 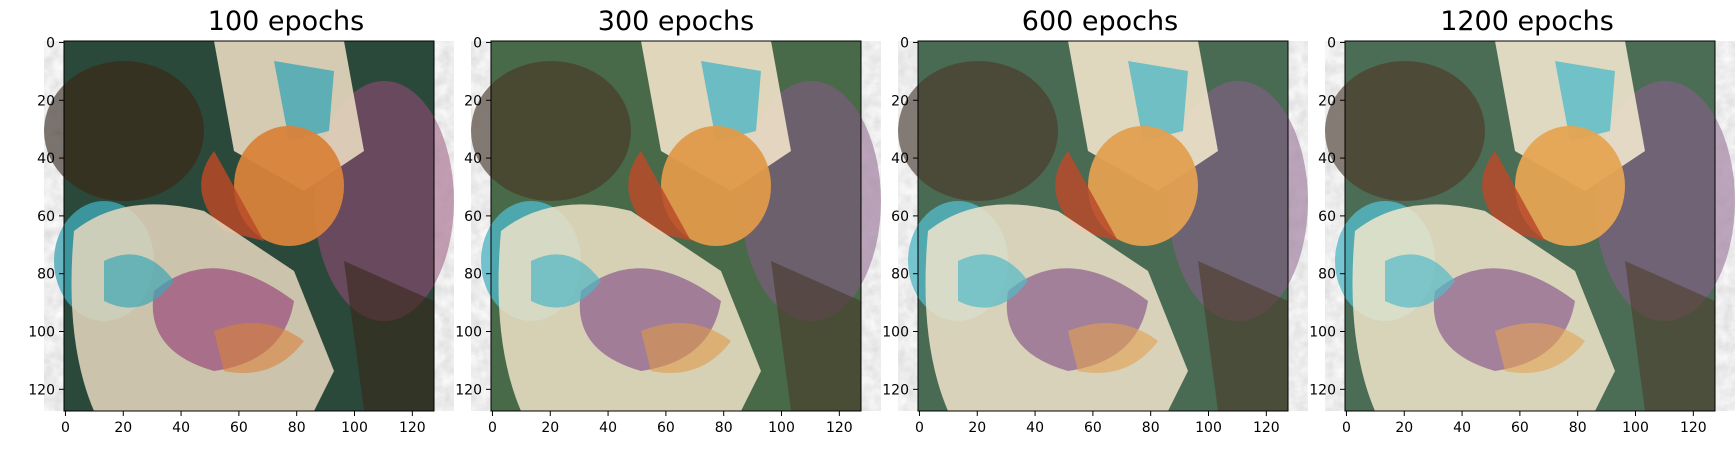 I want to click on panel-title: 300 epochs, so click(x=676, y=21).